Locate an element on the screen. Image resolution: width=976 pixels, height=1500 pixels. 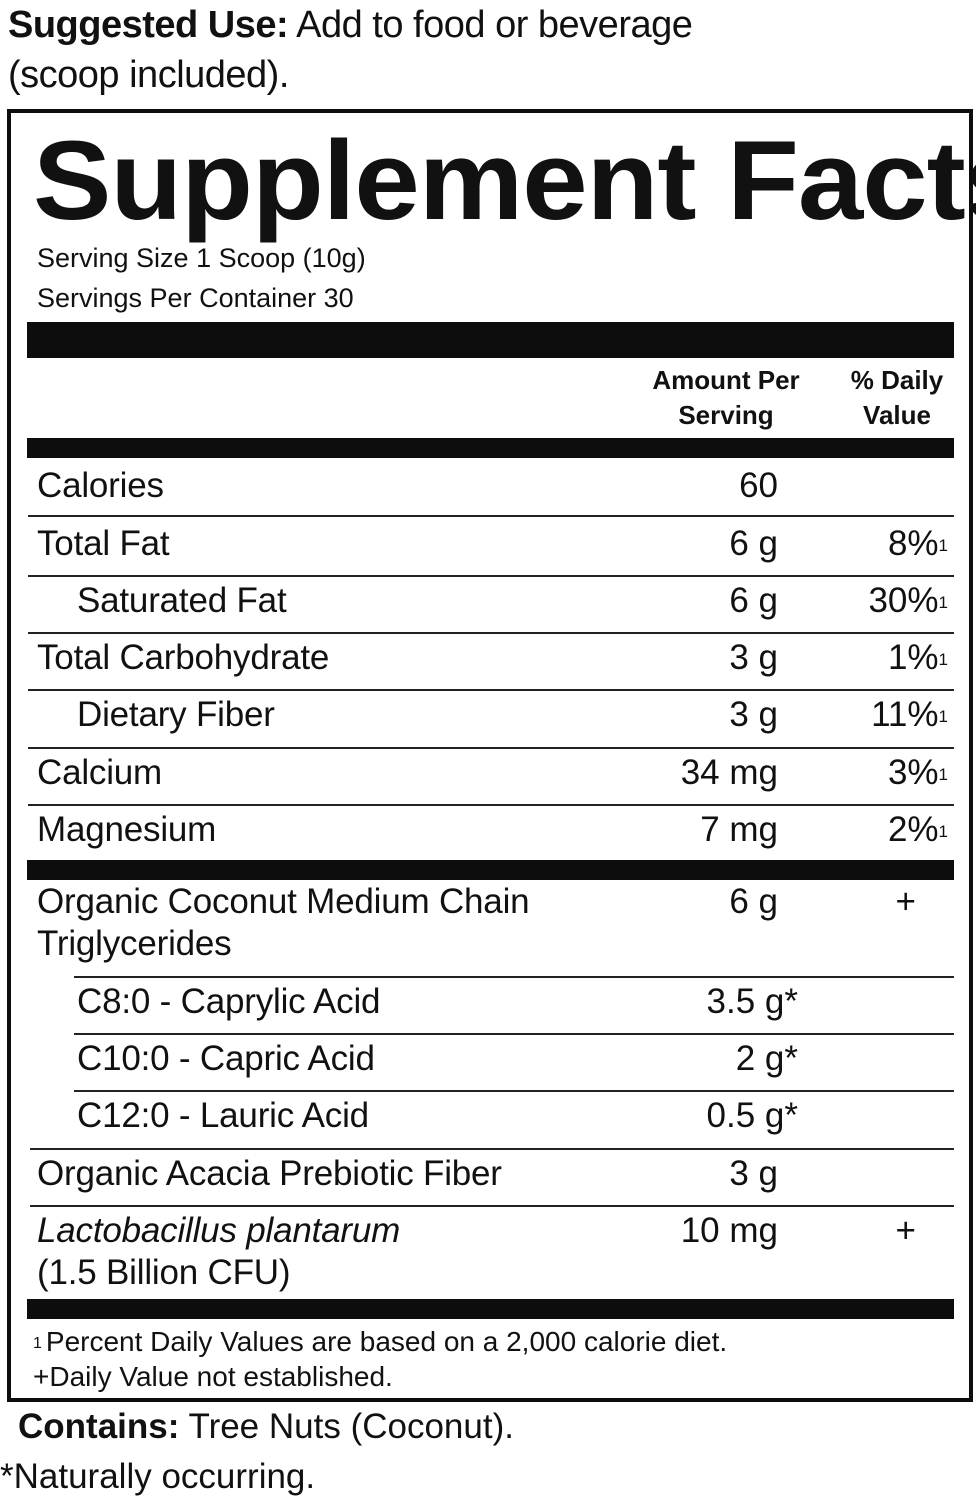
serving-size: Serving Size 1 Scoop (10g) is located at coordinates (201, 258).